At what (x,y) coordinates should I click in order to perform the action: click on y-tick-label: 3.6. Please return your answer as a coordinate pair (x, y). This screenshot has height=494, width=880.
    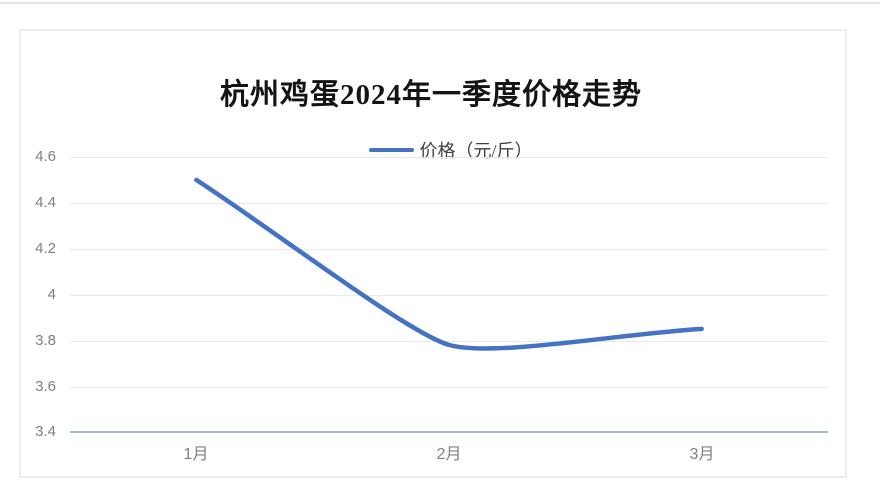
    Looking at the image, I should click on (45, 386).